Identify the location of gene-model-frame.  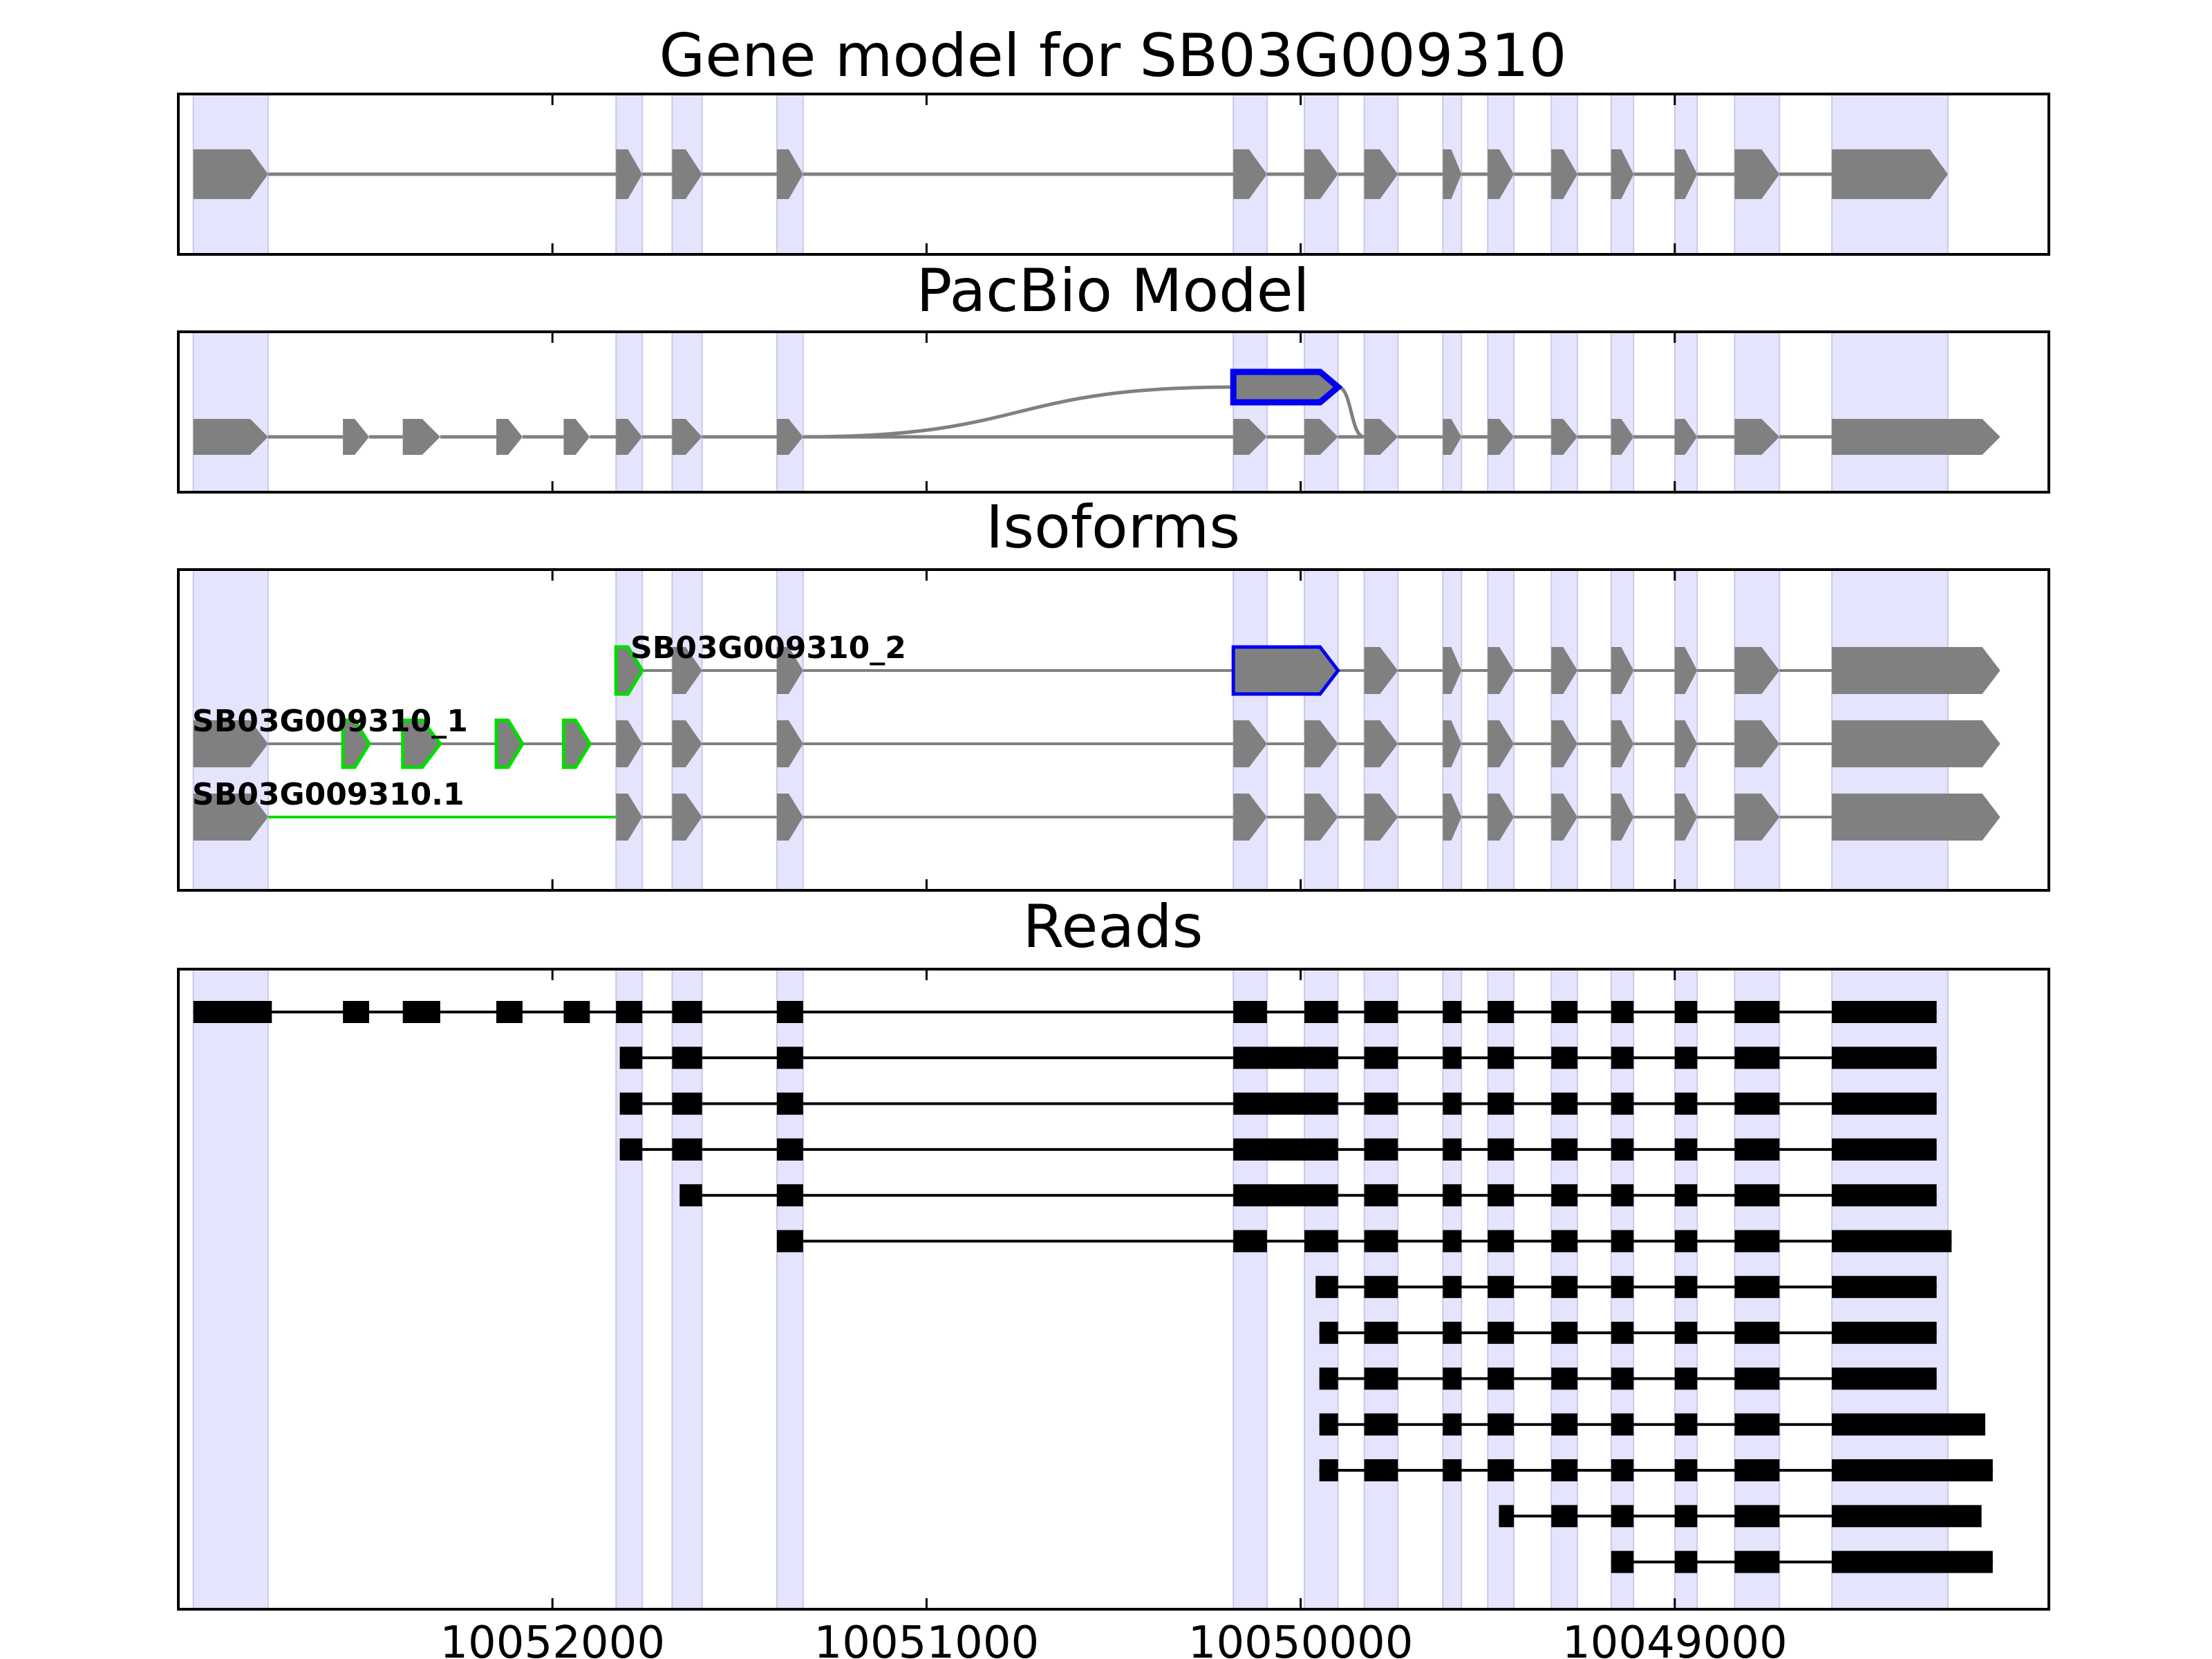
(1113, 174).